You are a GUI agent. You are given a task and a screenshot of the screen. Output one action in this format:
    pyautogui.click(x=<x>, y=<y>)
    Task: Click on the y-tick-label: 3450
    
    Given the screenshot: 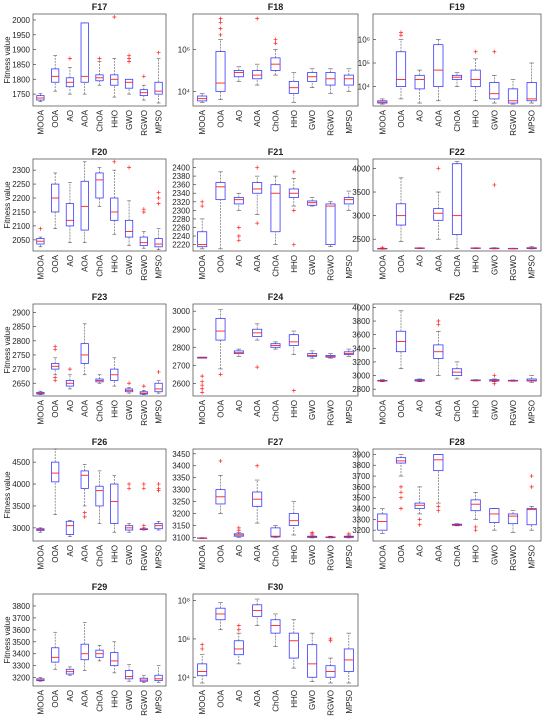 What is the action you would take?
    pyautogui.click(x=181, y=454)
    